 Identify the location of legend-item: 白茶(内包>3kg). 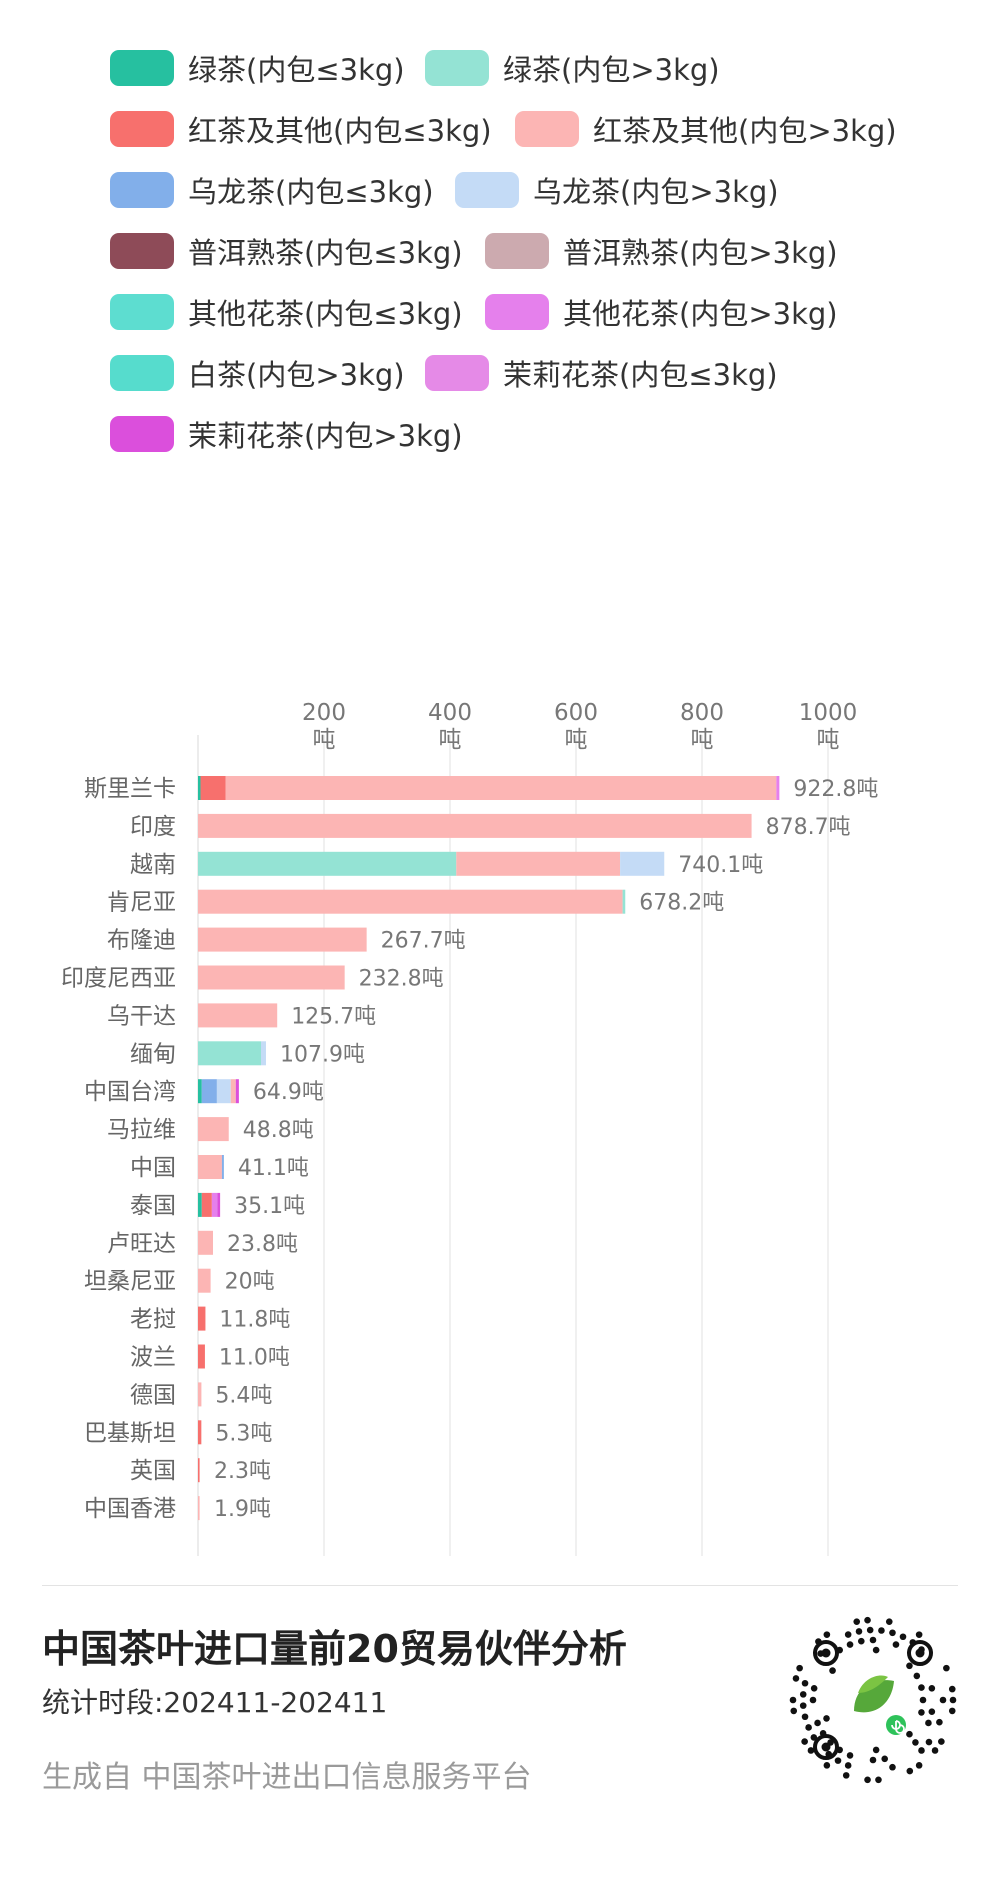
(257, 373).